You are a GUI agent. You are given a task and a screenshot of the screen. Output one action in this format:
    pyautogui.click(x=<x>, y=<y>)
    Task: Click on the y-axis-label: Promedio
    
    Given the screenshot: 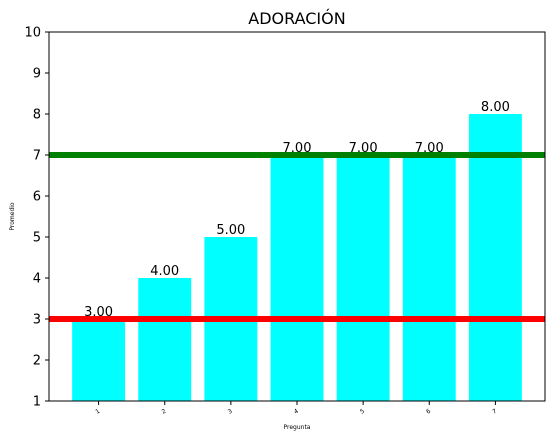 What is the action you would take?
    pyautogui.click(x=12, y=216)
    